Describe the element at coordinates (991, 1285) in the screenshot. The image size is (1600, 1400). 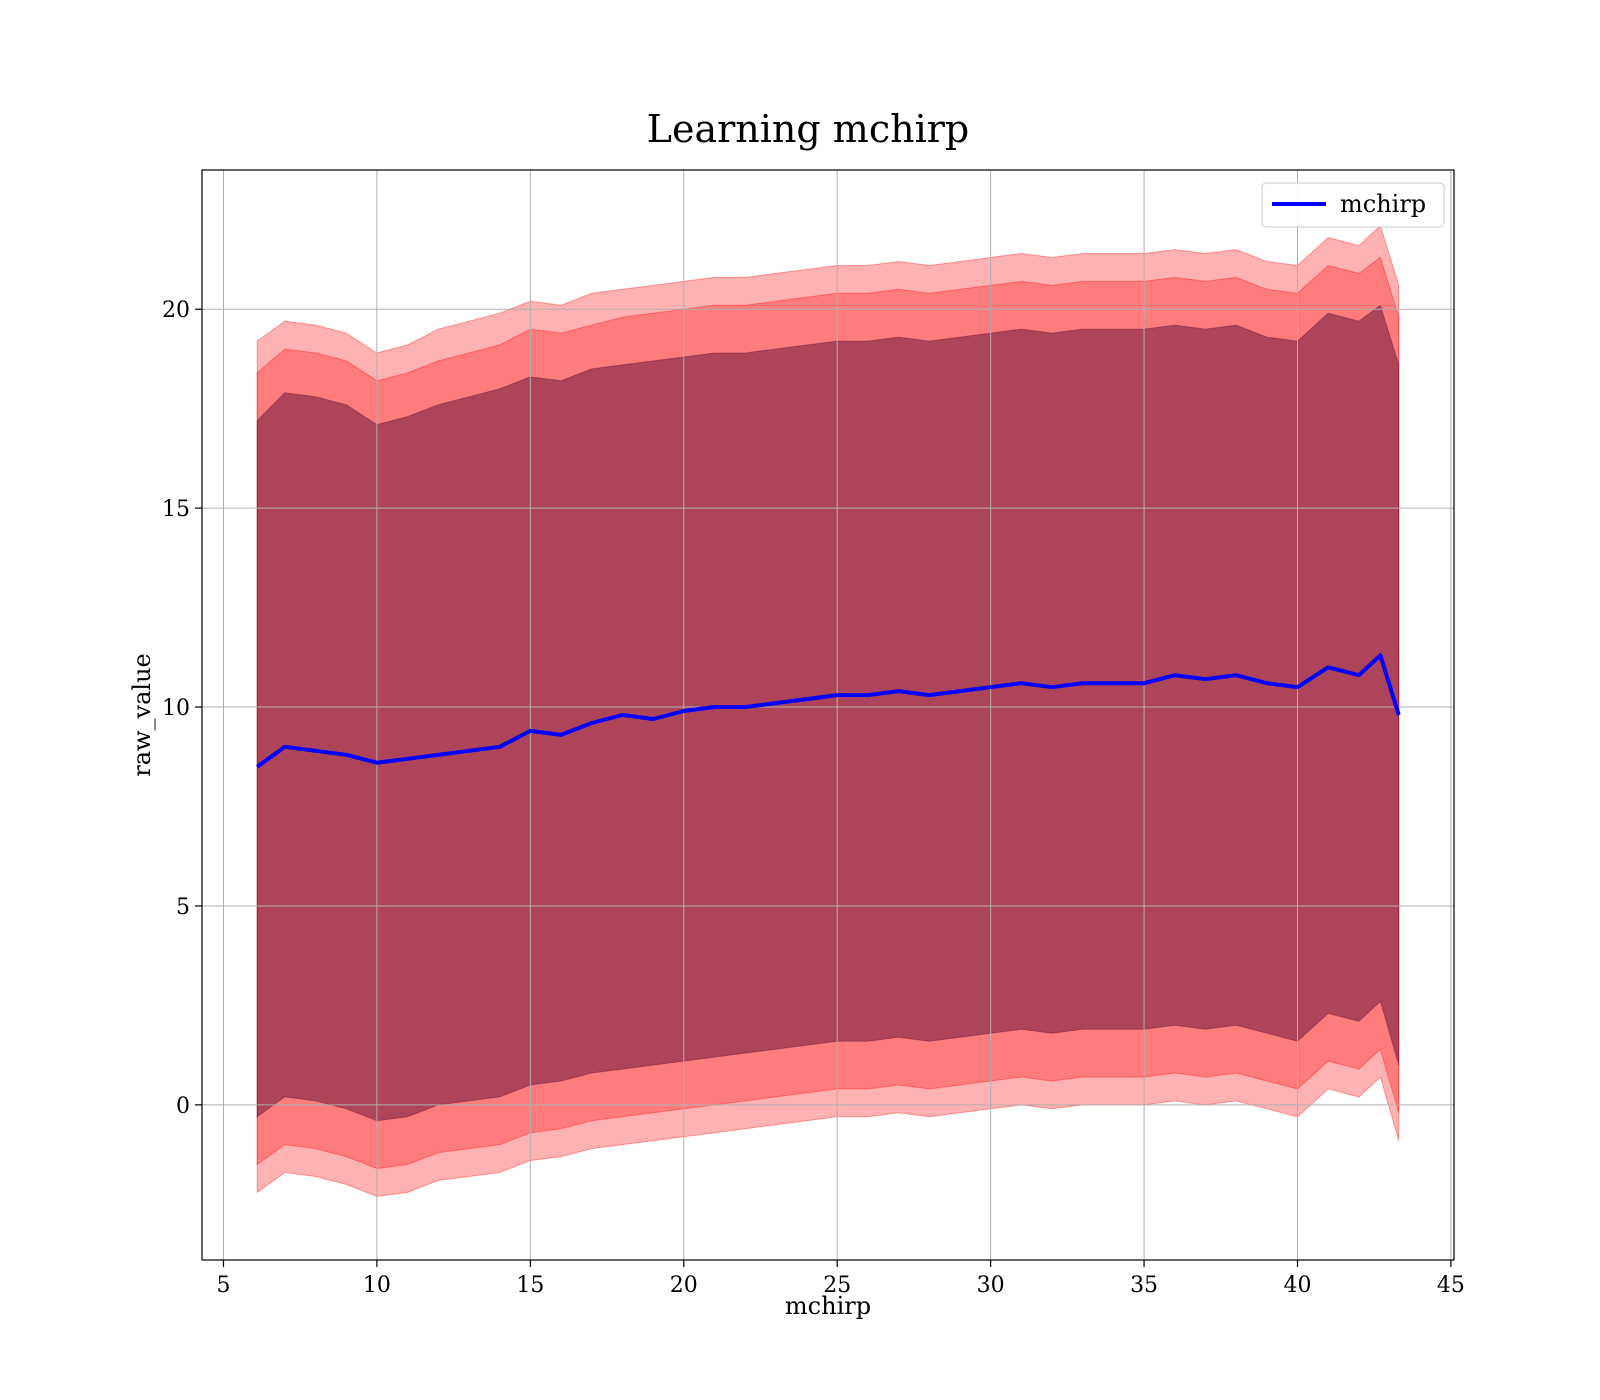
I see `x-tick-label: 30` at that location.